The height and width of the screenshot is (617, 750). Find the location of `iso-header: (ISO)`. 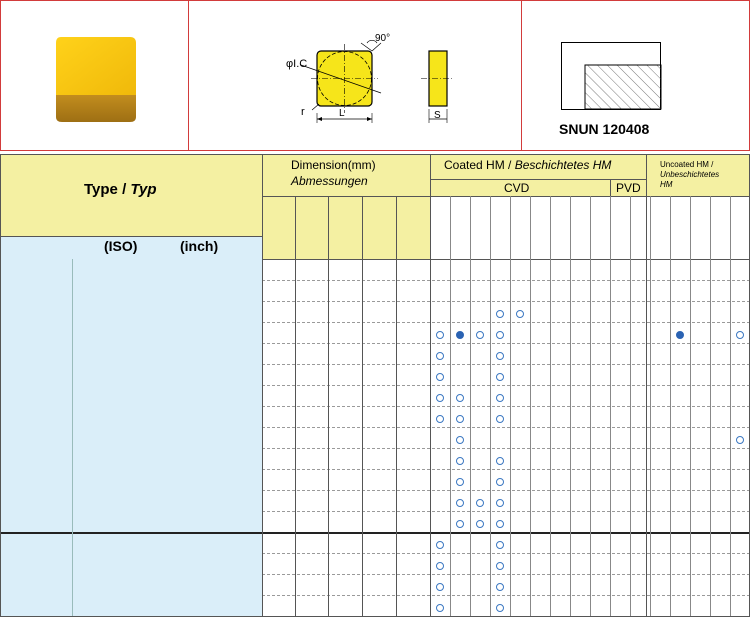

iso-header: (ISO) is located at coordinates (121, 246).